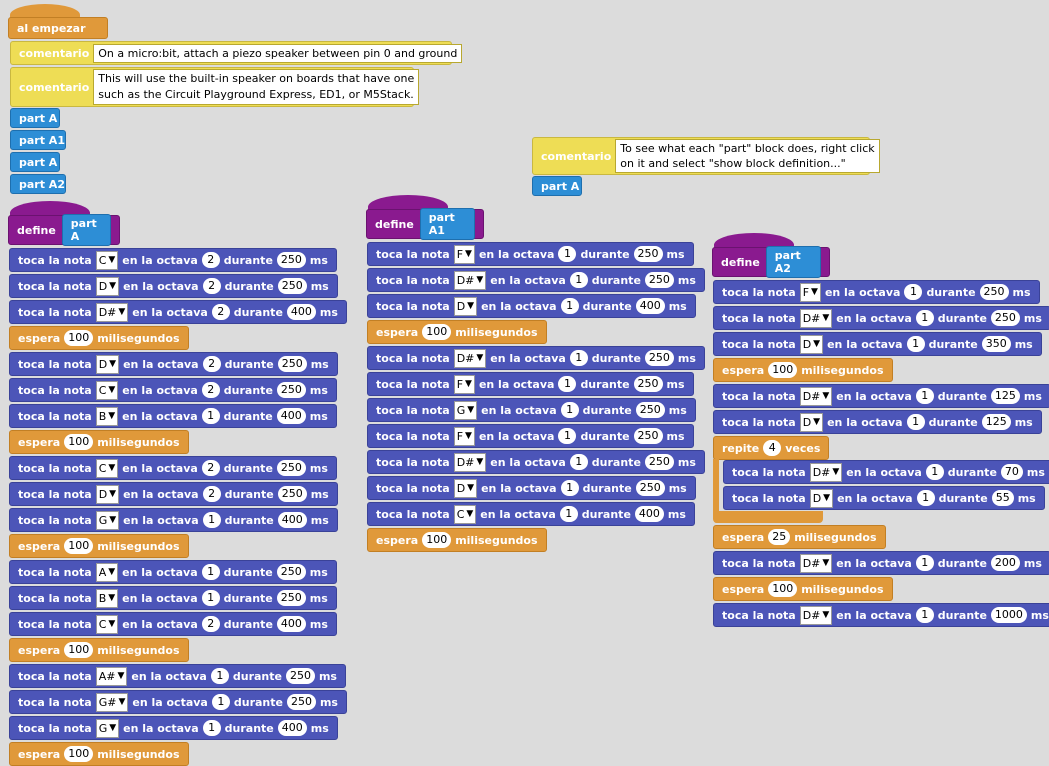 The height and width of the screenshot is (766, 1049). I want to click on note-dropdown: G# ▼, so click(112, 702).